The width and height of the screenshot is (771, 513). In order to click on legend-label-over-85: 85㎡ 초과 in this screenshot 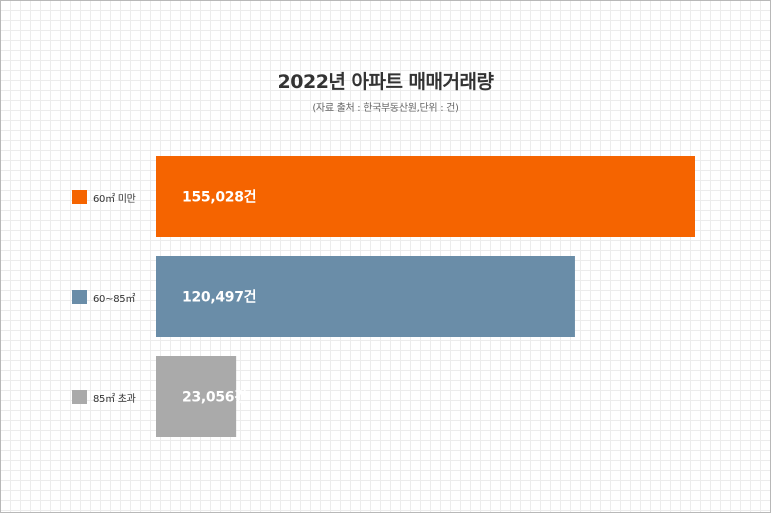, I will do `click(114, 399)`.